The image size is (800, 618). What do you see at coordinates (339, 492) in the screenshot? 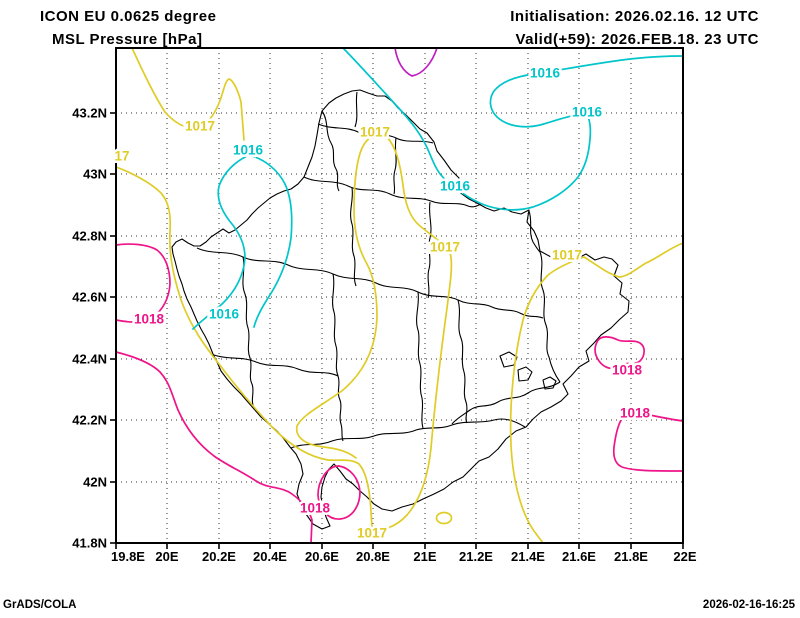
I see `contour-1018-south-oval` at bounding box center [339, 492].